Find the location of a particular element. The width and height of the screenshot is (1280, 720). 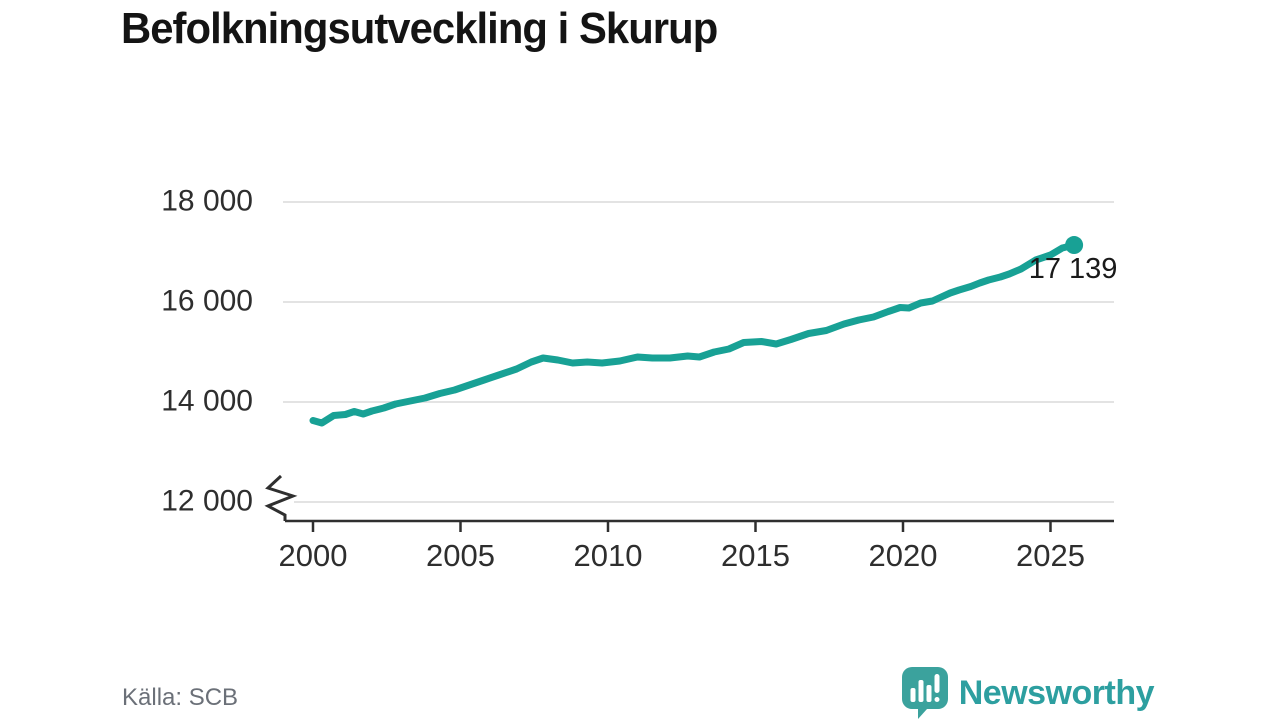

y-tick-label: 12 000 is located at coordinates (207, 501).